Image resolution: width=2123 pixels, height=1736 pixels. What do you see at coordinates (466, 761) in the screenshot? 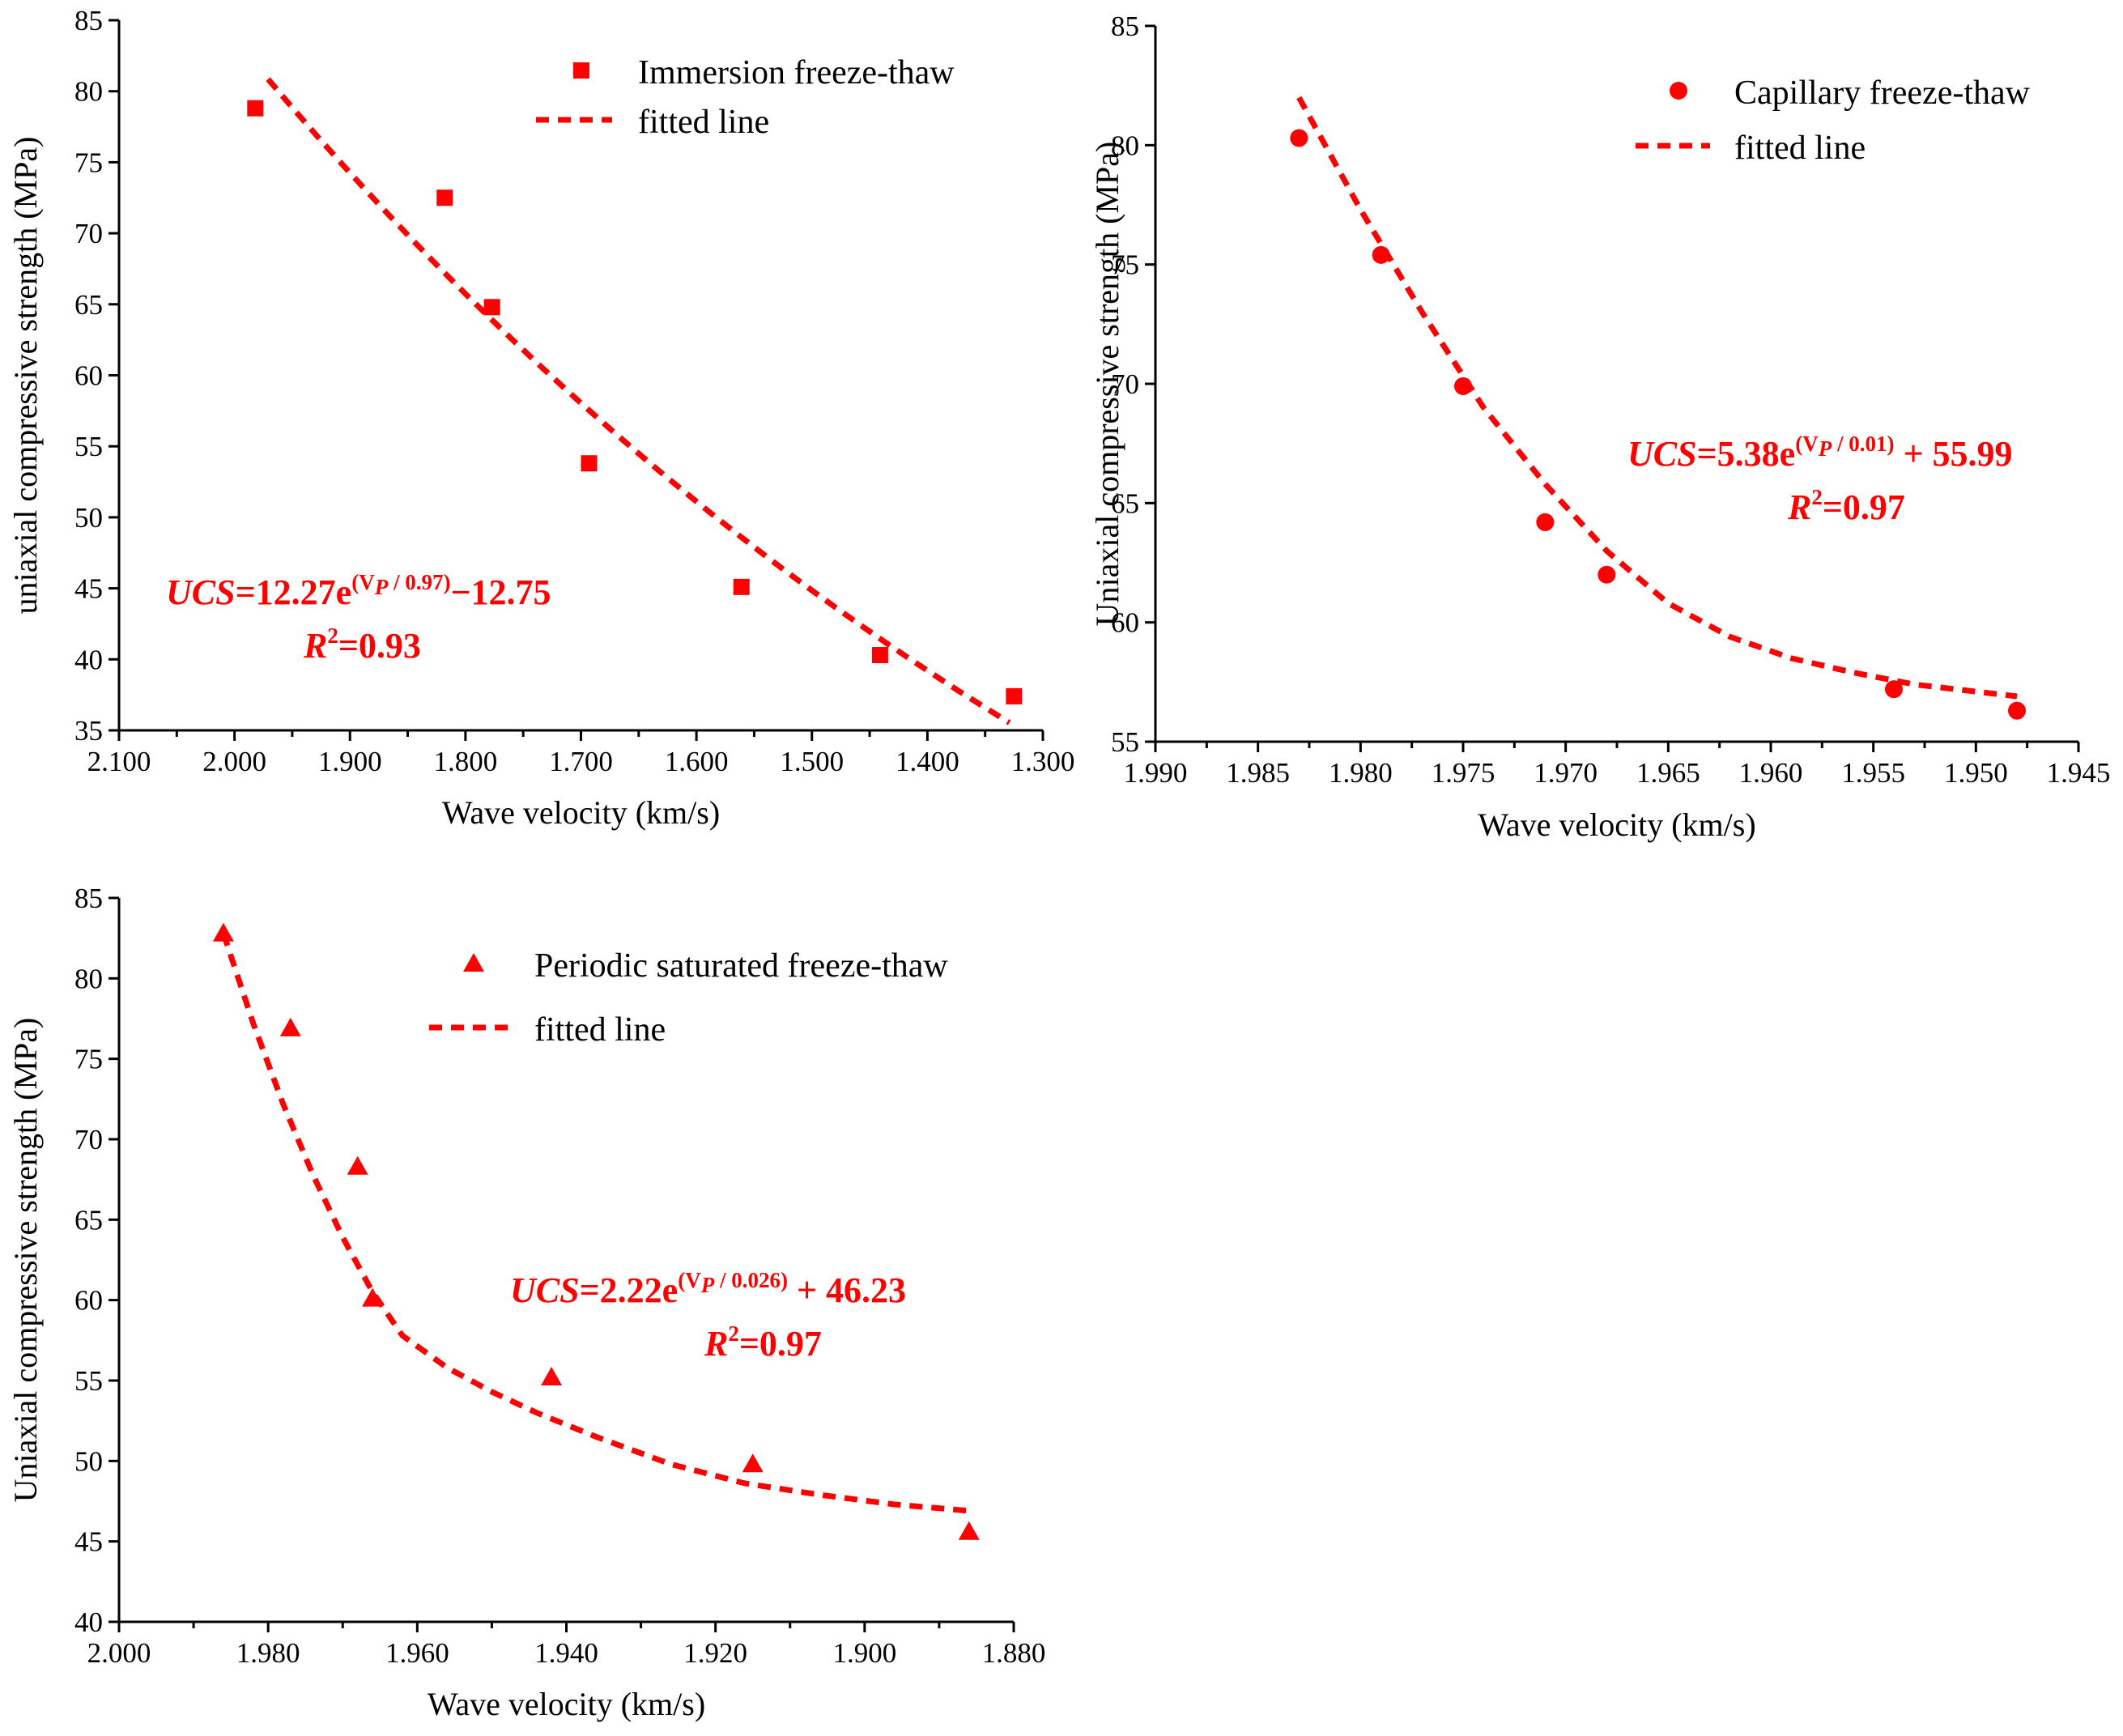
I see `x-tick-label: 1.800` at bounding box center [466, 761].